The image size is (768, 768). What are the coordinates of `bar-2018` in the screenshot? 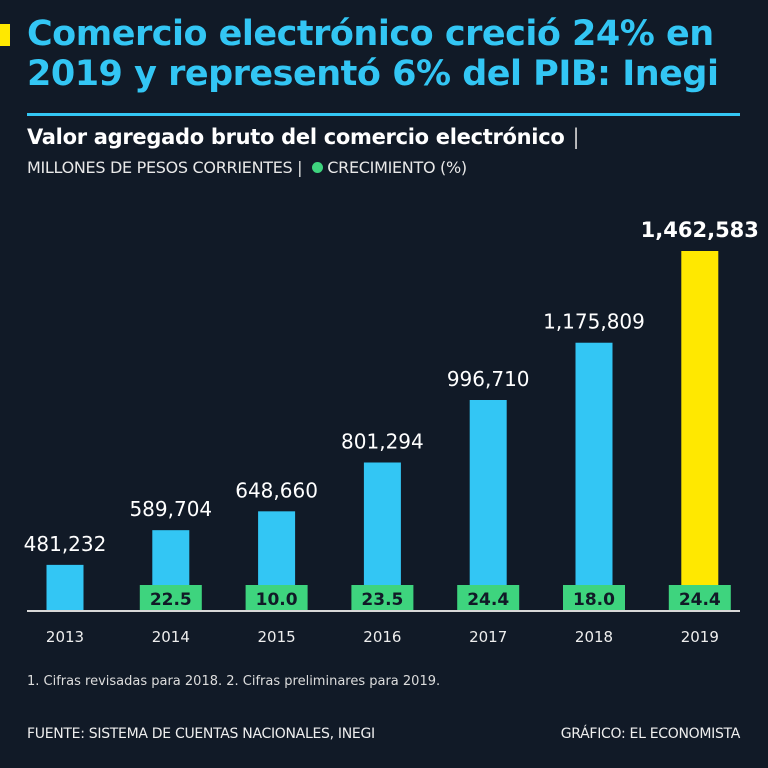 It's located at (594, 476).